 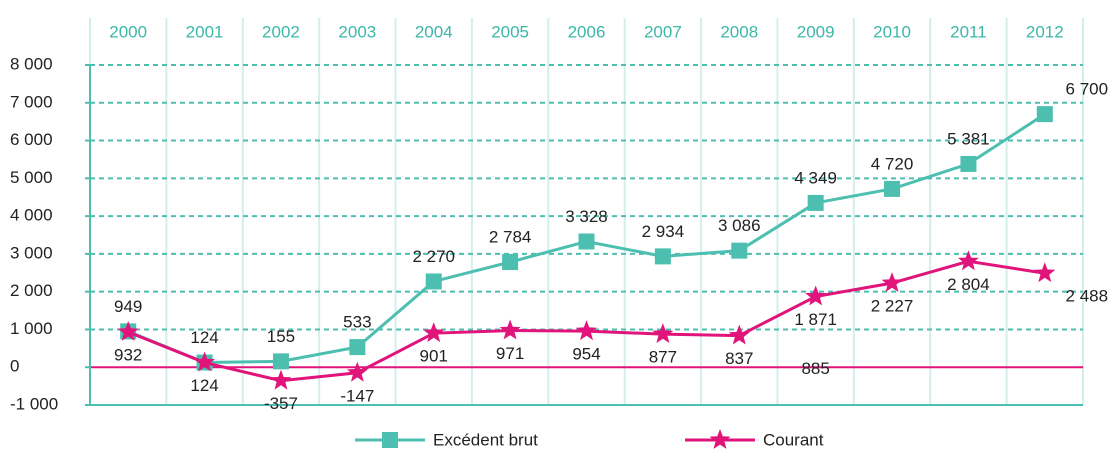 What do you see at coordinates (34, 403) in the screenshot?
I see `y-tick-label: -1 000` at bounding box center [34, 403].